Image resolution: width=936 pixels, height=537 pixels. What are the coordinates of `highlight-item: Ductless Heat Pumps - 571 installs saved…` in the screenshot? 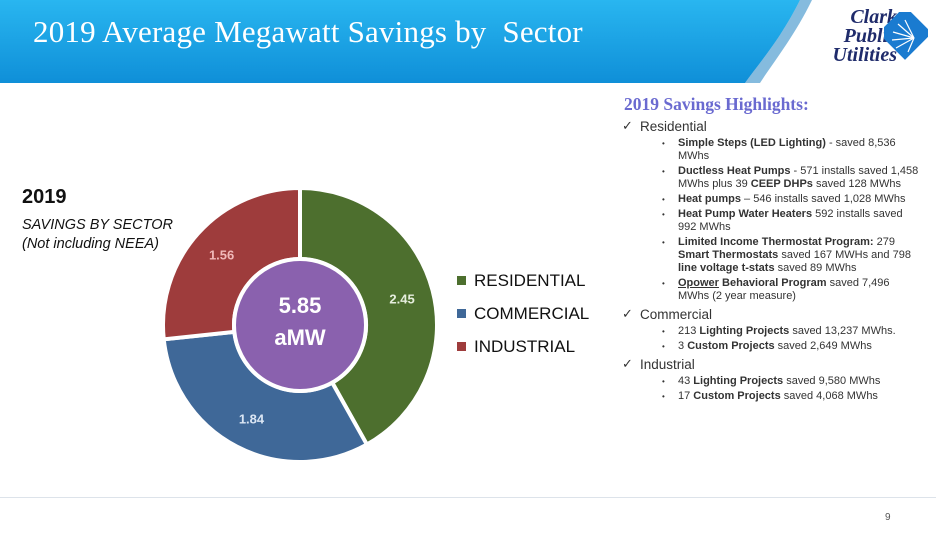 It's located at (791, 178).